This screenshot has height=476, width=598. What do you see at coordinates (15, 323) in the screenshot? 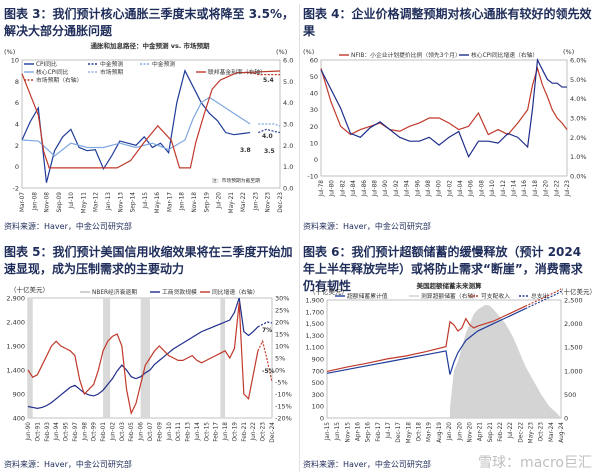
I see `y-tick-left: 2,400` at bounding box center [15, 323].